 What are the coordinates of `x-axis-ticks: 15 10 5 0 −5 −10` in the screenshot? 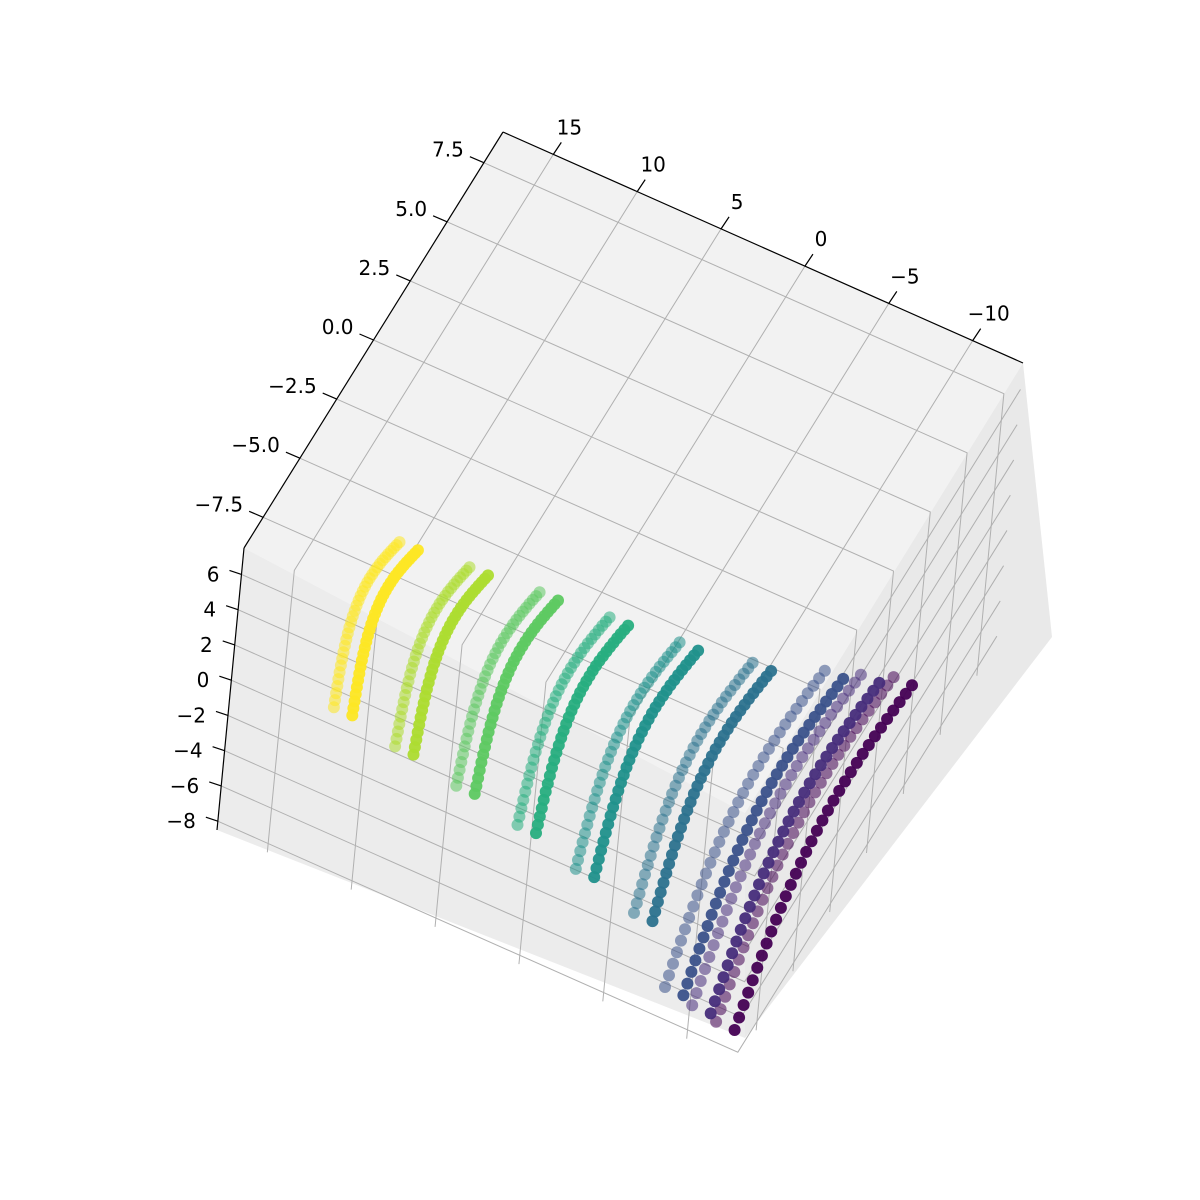 It's located at (781, 228).